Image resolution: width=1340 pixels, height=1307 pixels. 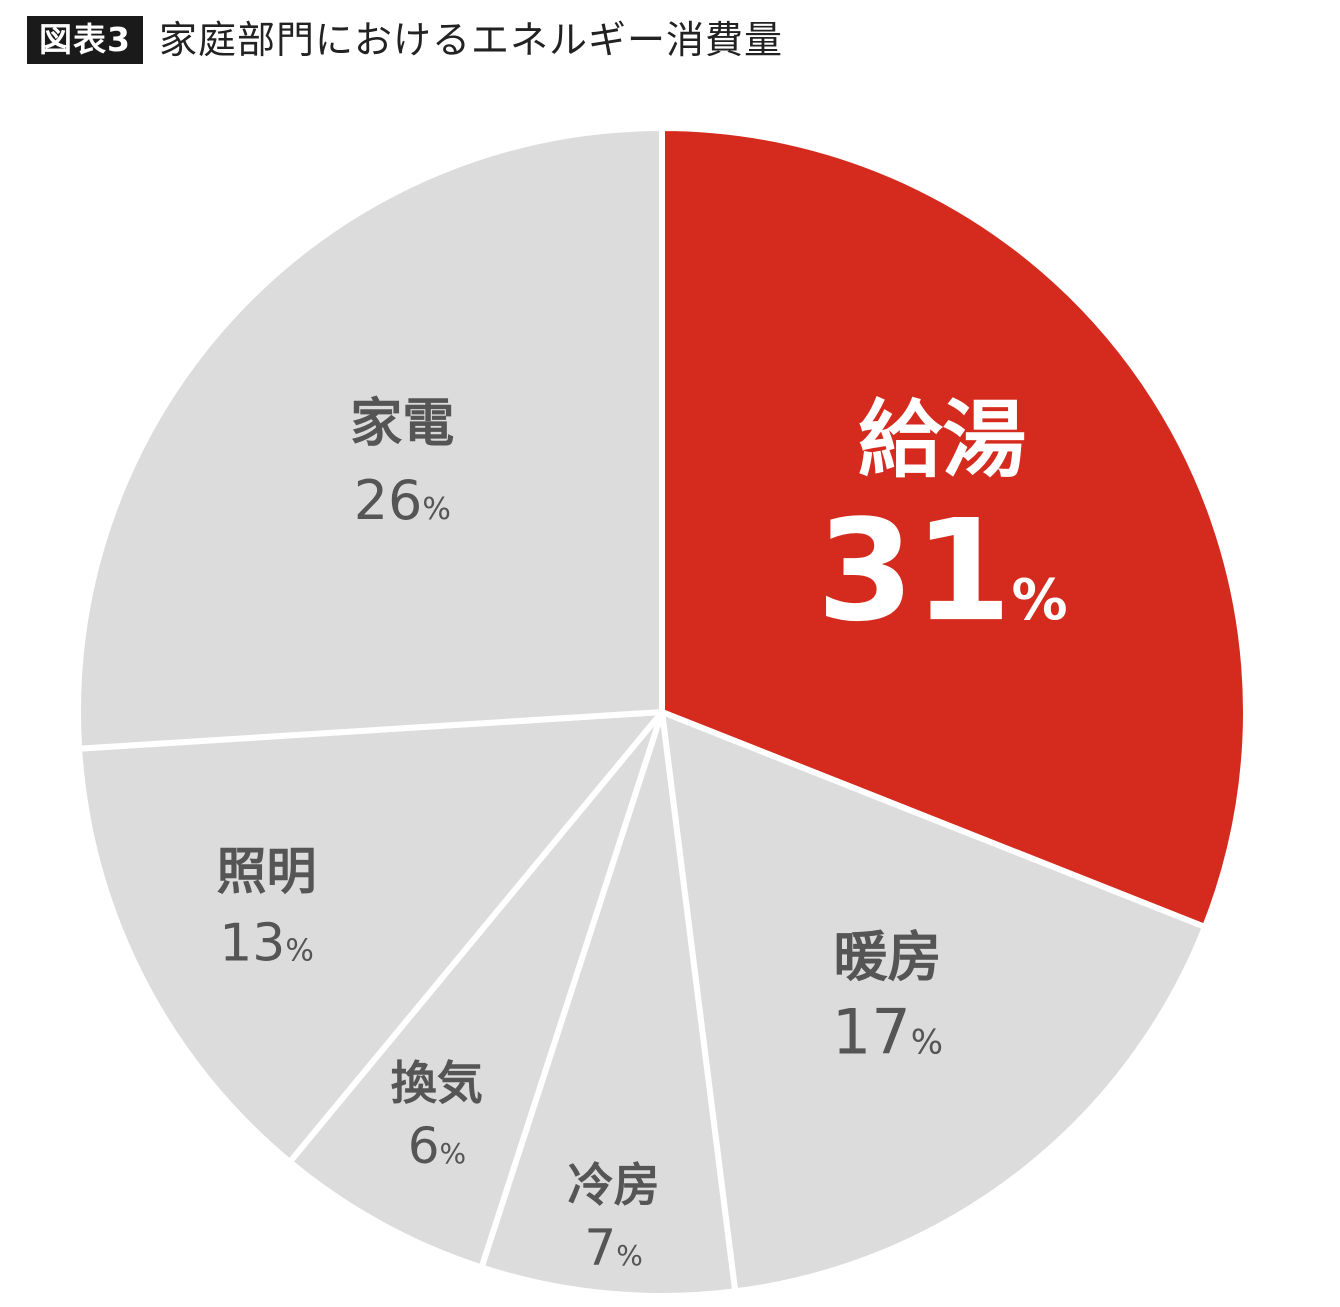 I want to click on slice-label-value: 17%, so click(x=887, y=1031).